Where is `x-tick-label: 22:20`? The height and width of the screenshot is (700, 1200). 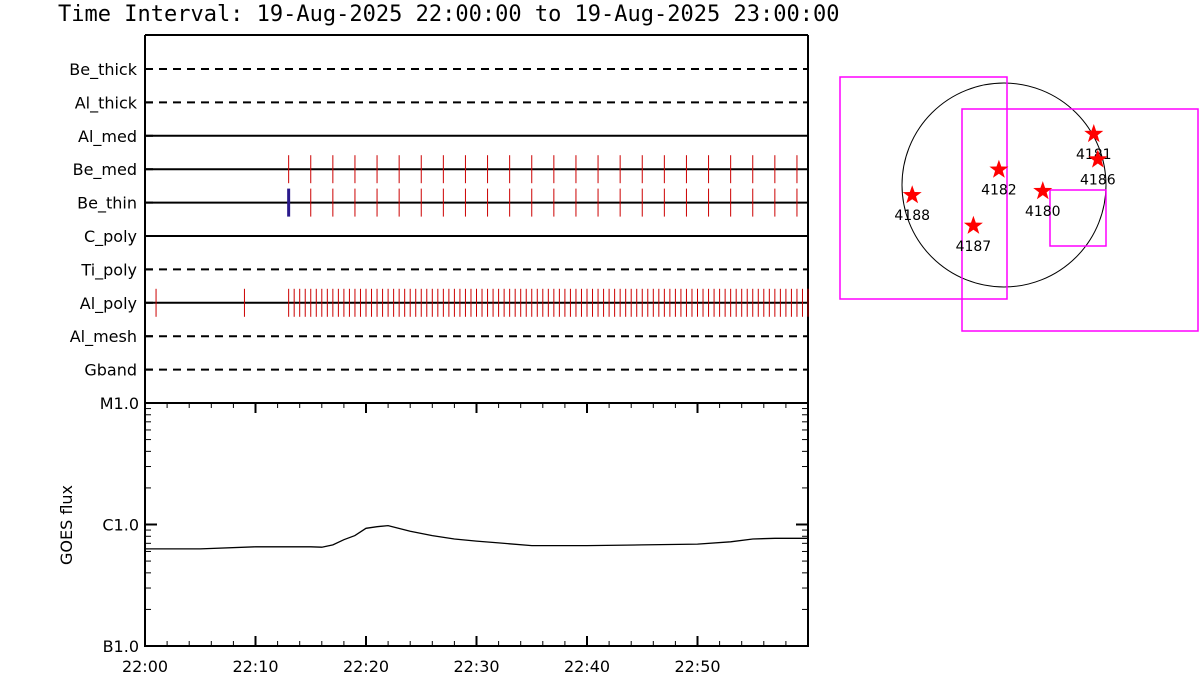
x-tick-label: 22:20 is located at coordinates (366, 666).